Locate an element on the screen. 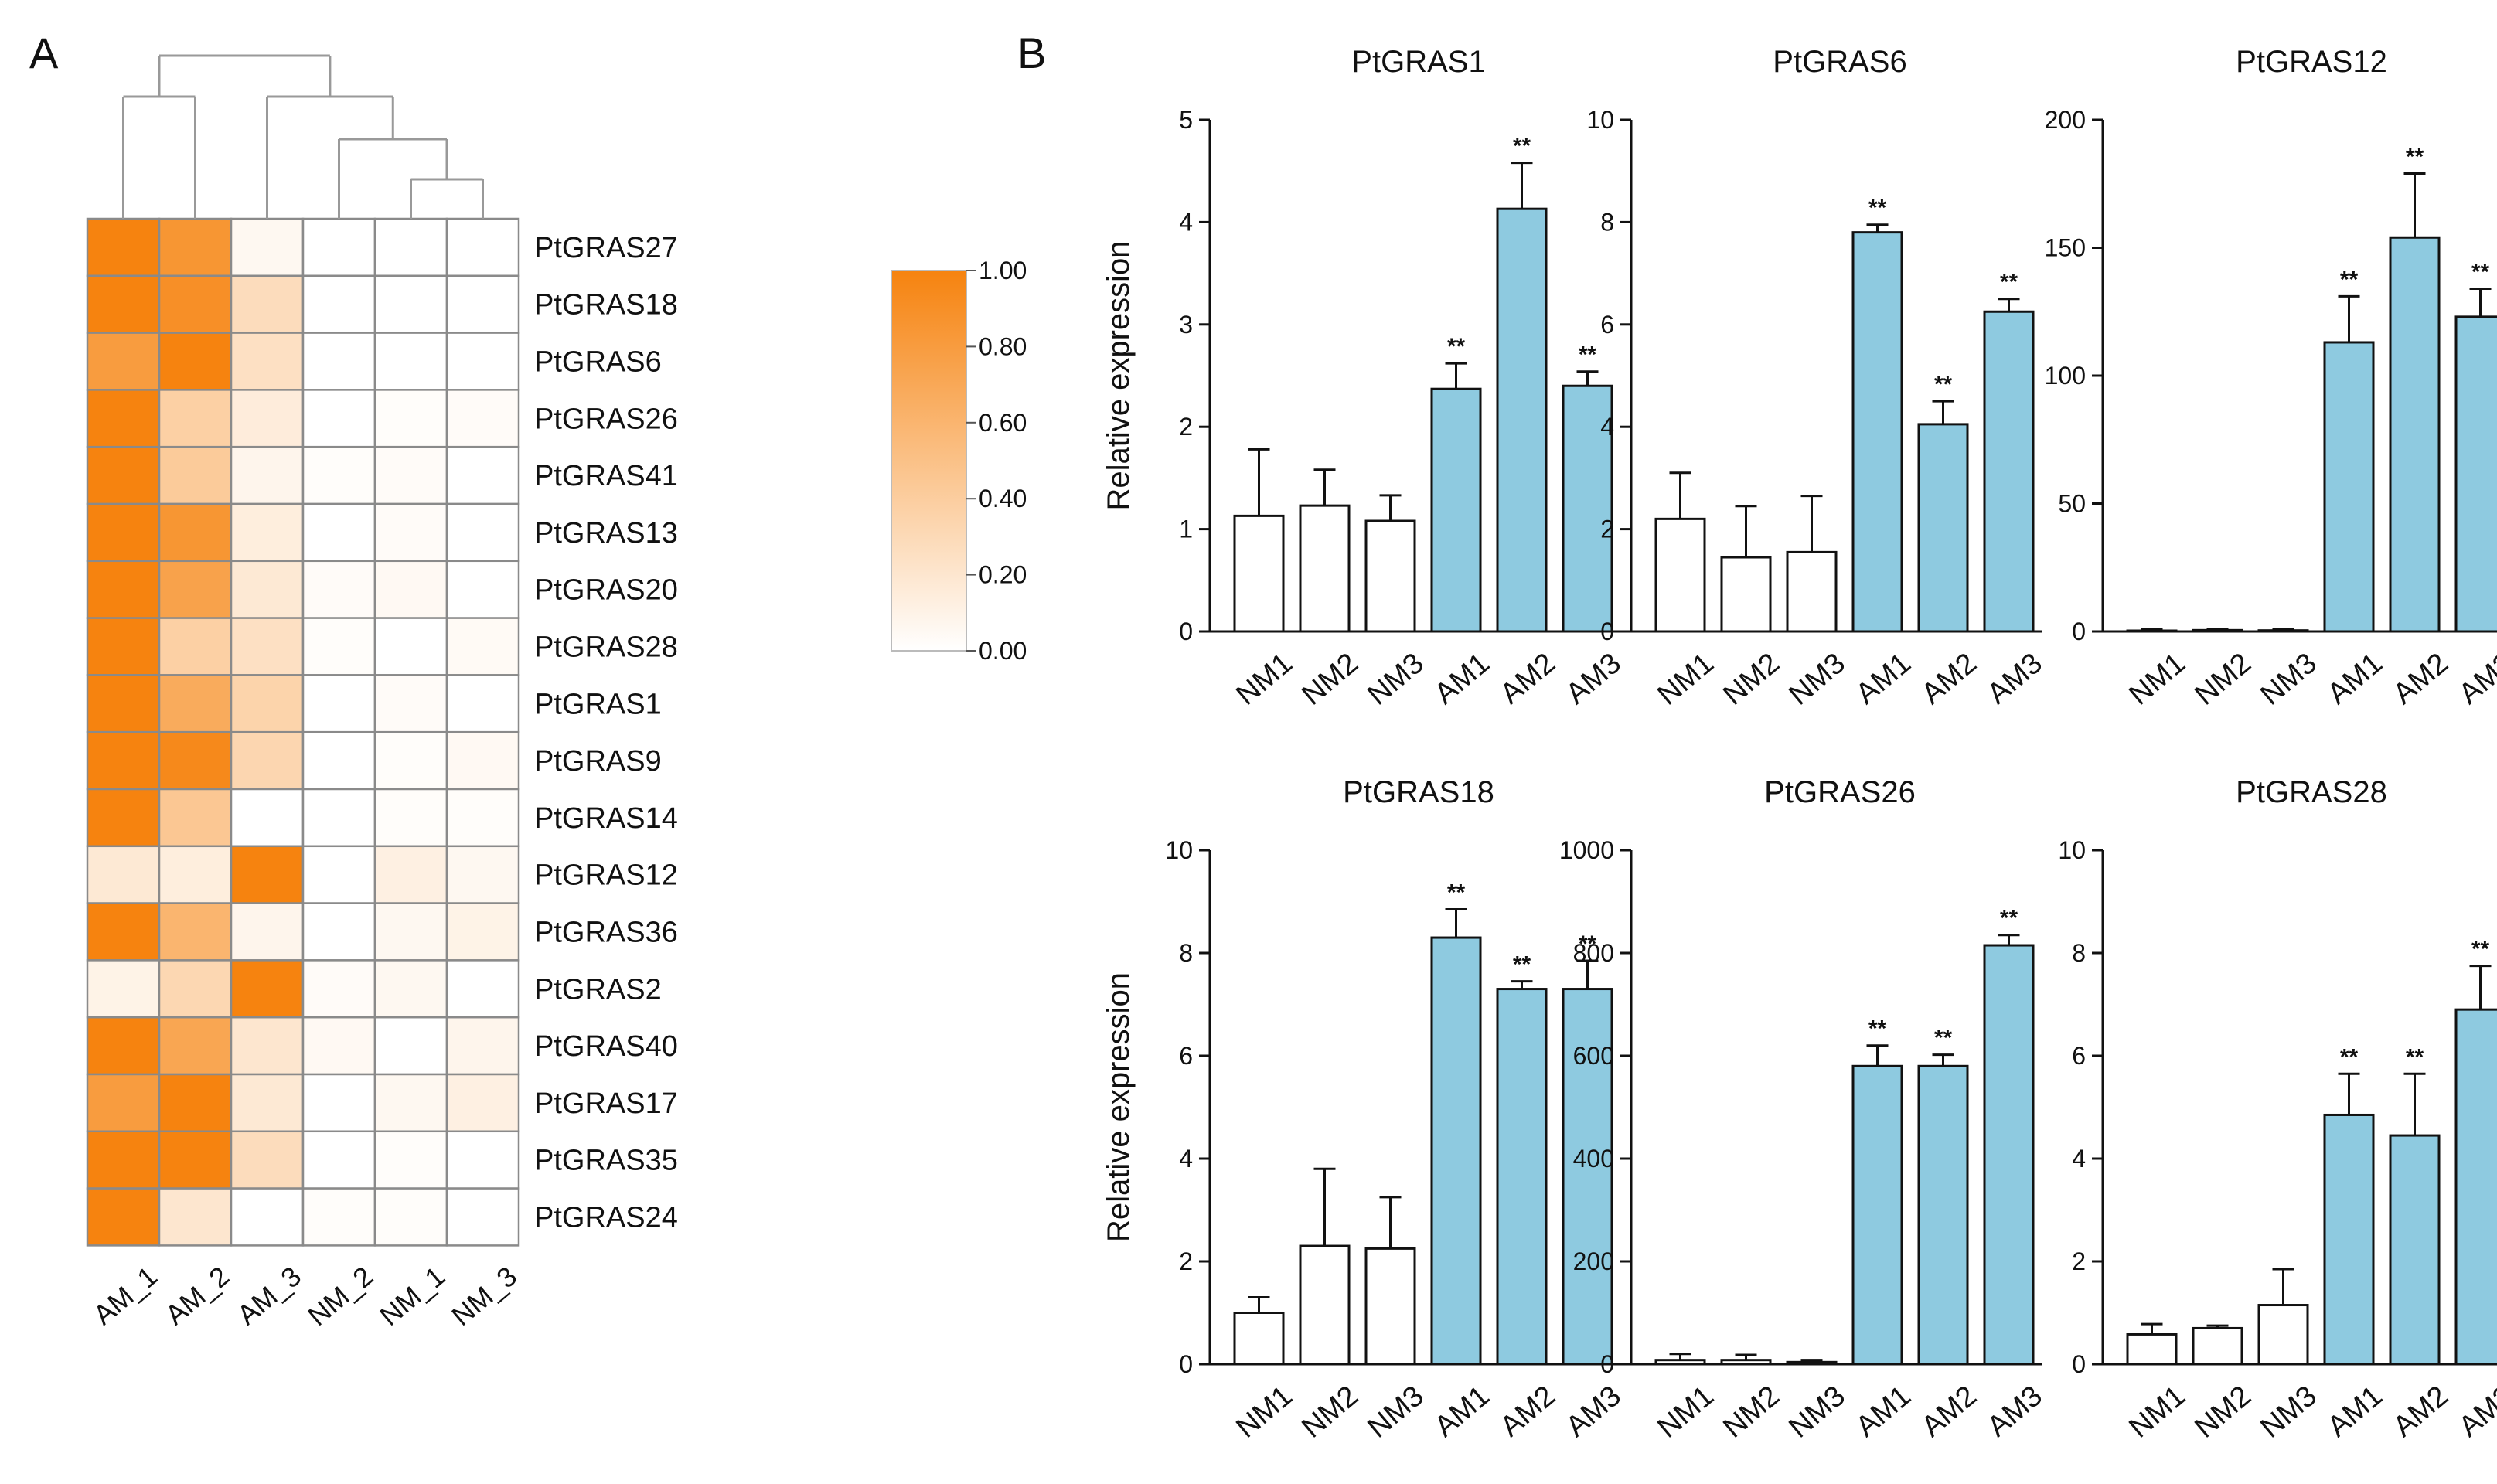 This screenshot has height=1484, width=2497. chart-title: PtGRAS6 is located at coordinates (1839, 62).